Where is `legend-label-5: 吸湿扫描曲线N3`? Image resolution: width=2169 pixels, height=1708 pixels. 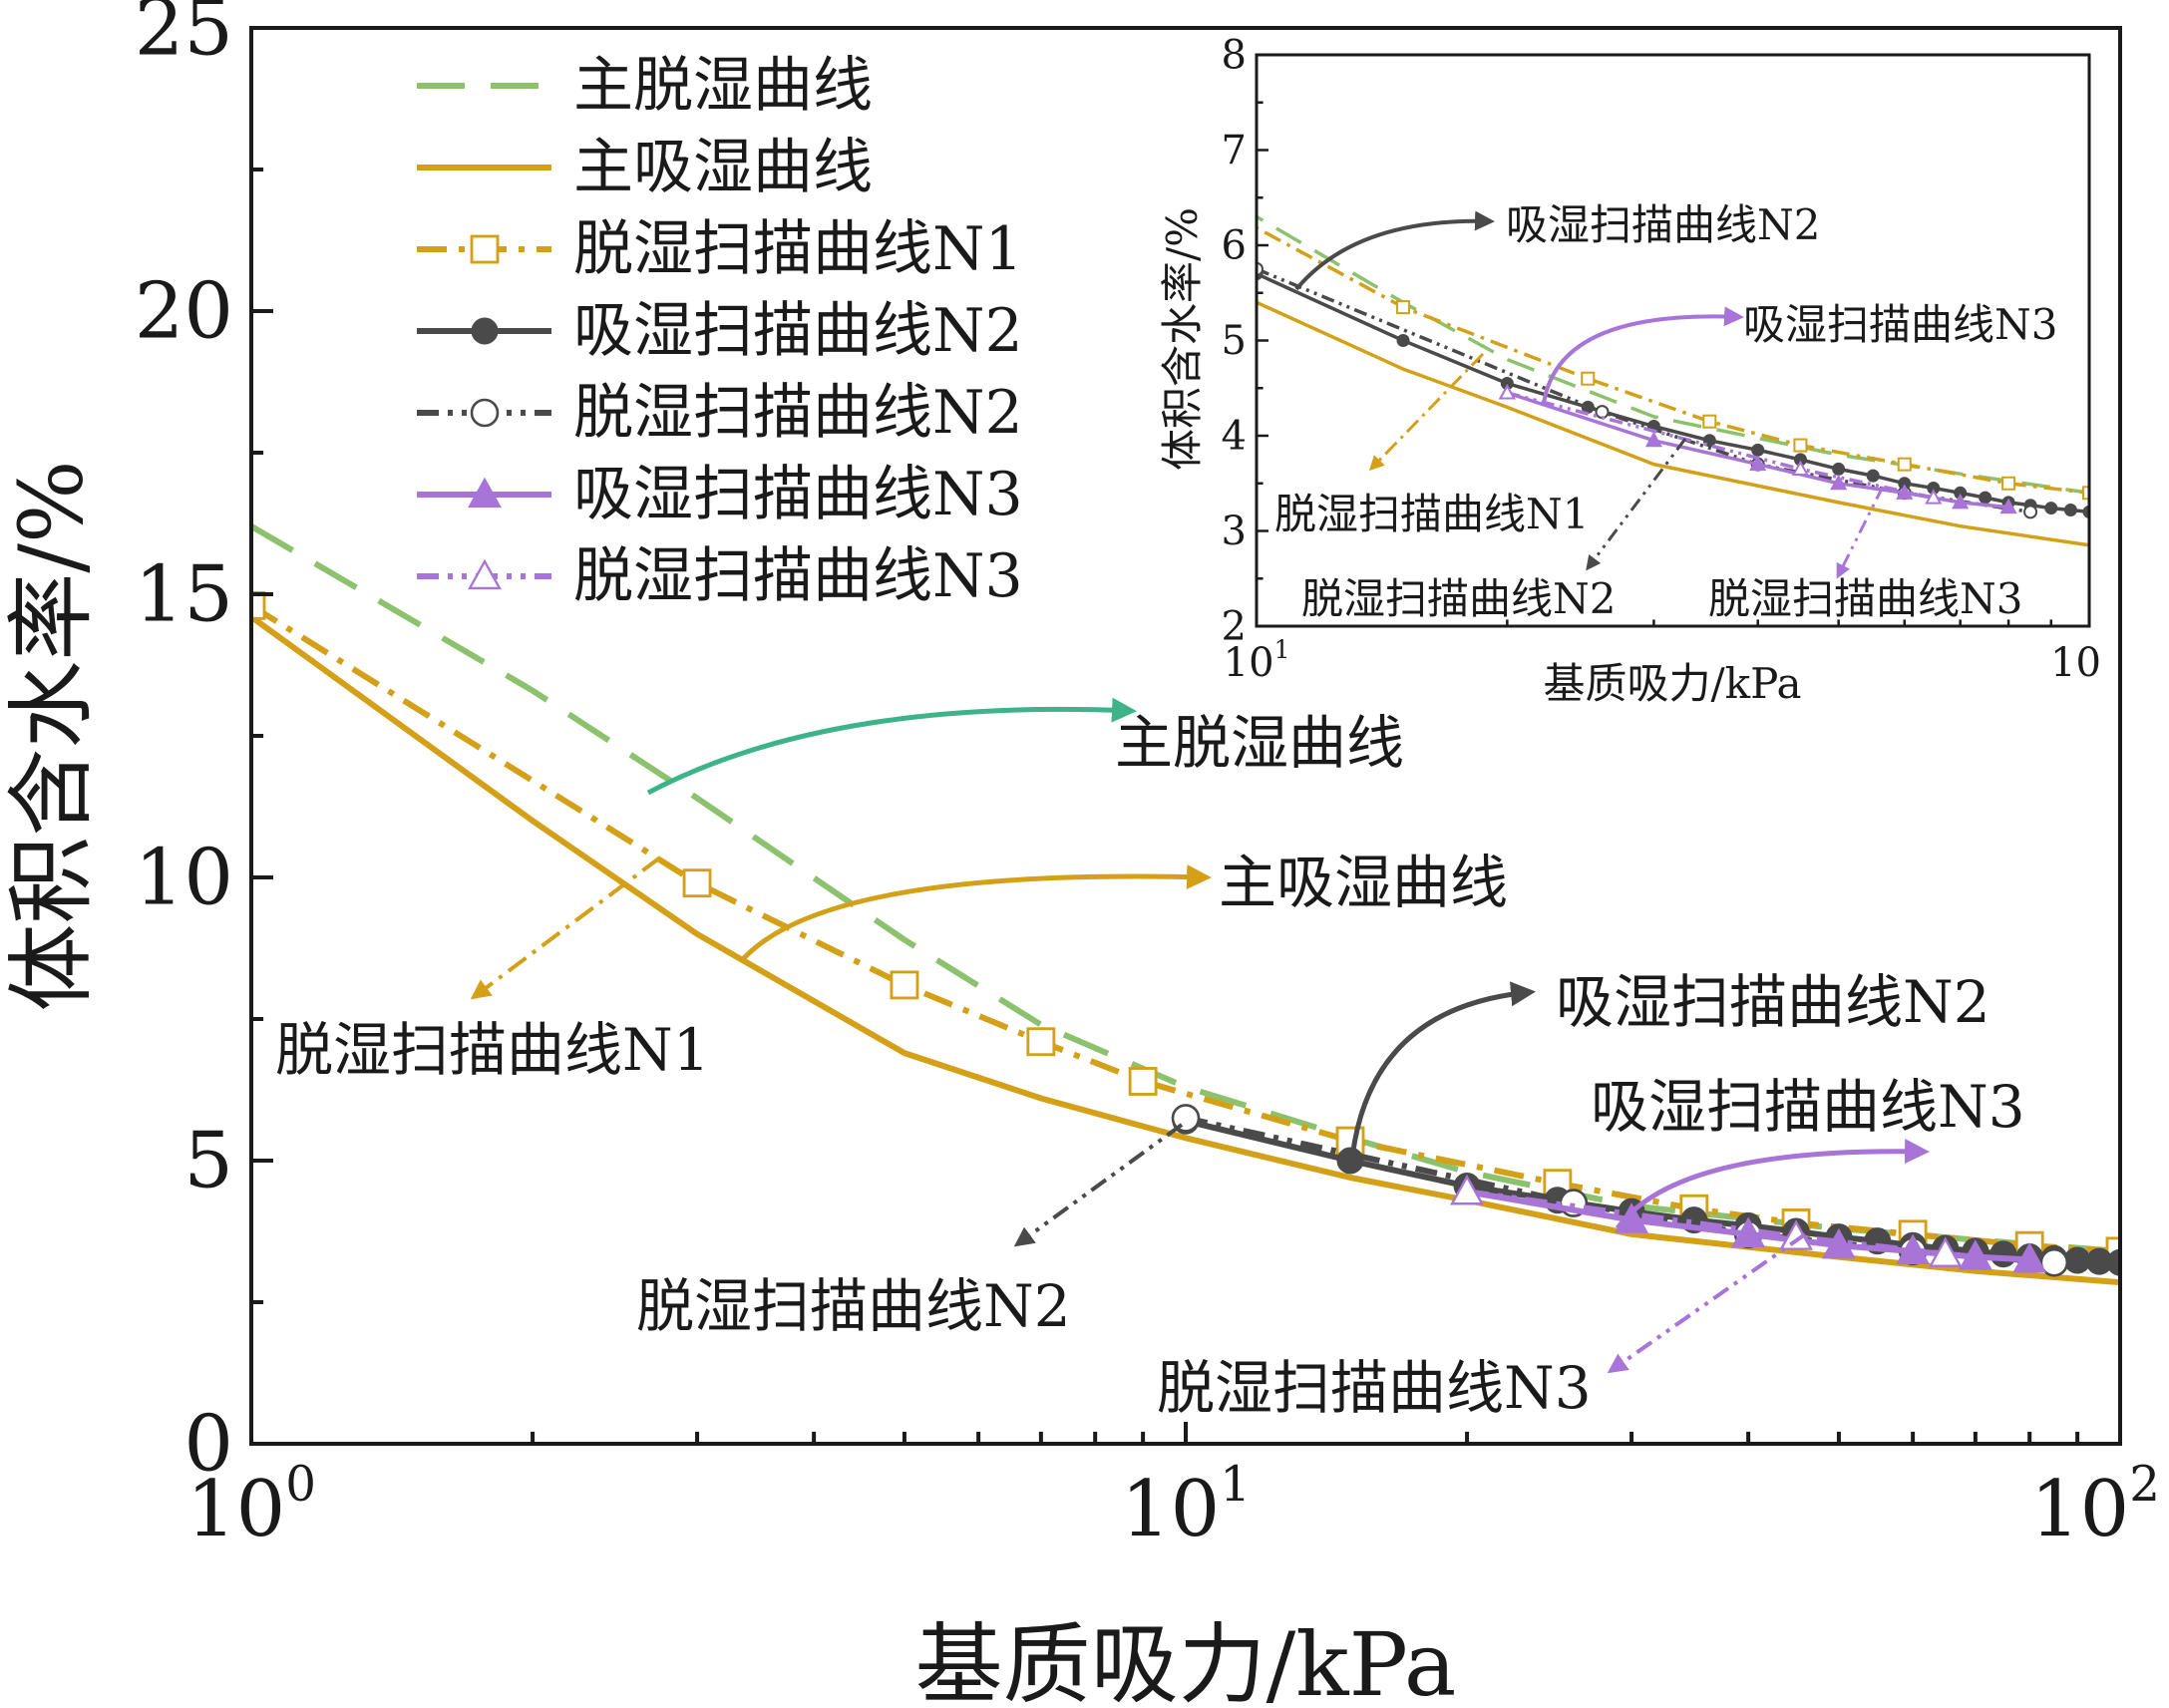
legend-label-5: 吸湿扫描曲线N3 is located at coordinates (798, 494).